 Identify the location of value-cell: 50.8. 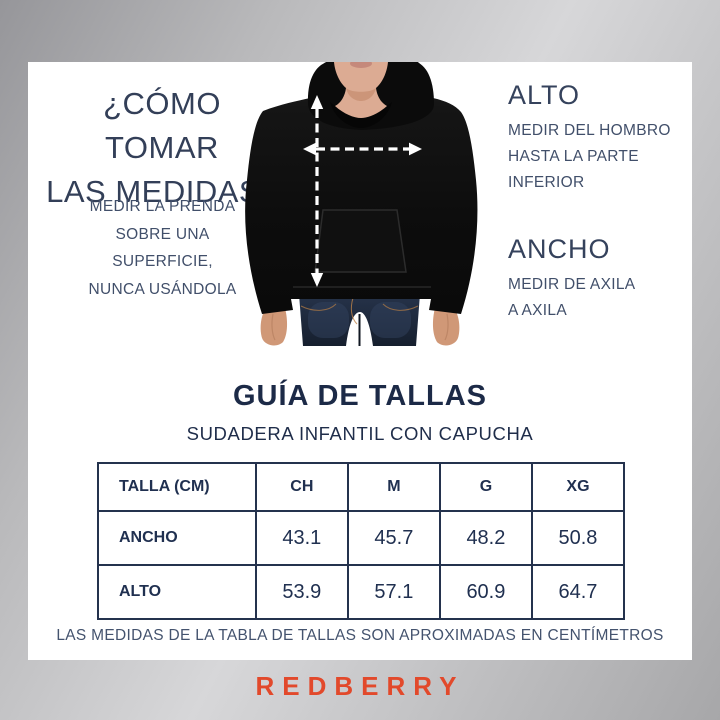
(578, 538).